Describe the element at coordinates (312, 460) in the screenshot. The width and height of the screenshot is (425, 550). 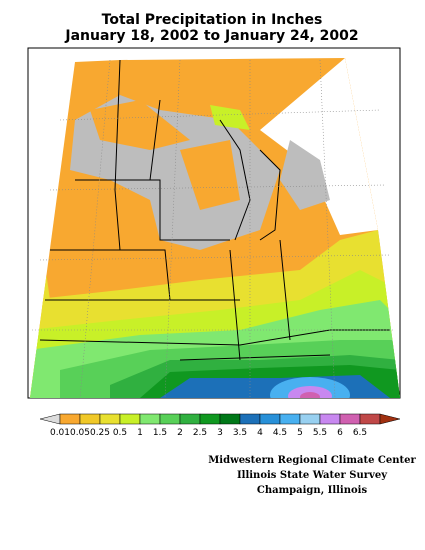
I see `credit-line: Midwestern Regional Climate Center` at that location.